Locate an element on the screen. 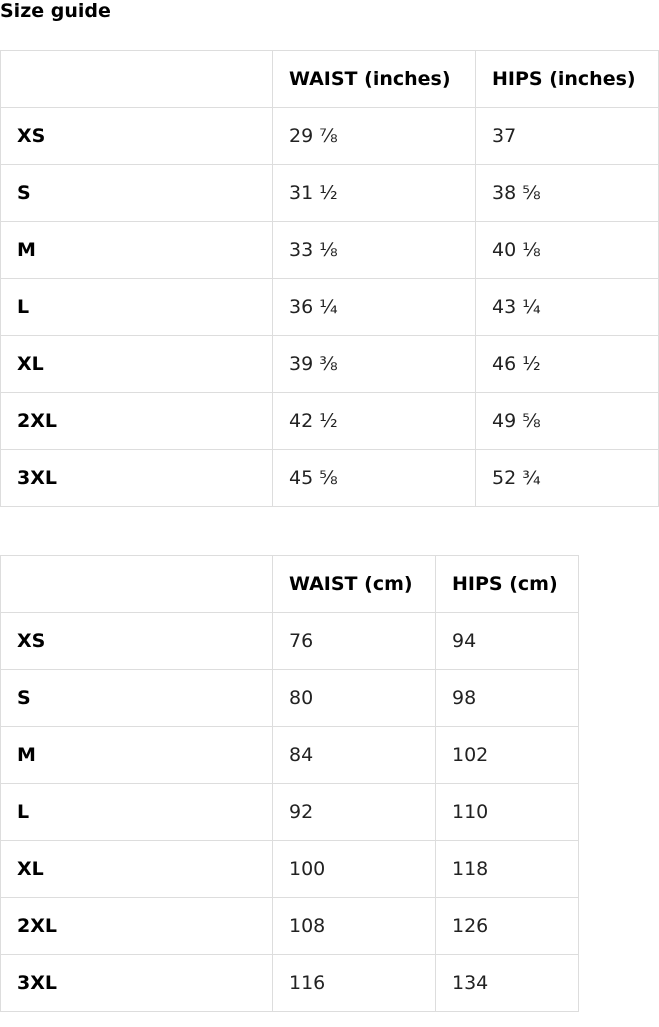 The width and height of the screenshot is (659, 1027). value-cell: 98 is located at coordinates (507, 698).